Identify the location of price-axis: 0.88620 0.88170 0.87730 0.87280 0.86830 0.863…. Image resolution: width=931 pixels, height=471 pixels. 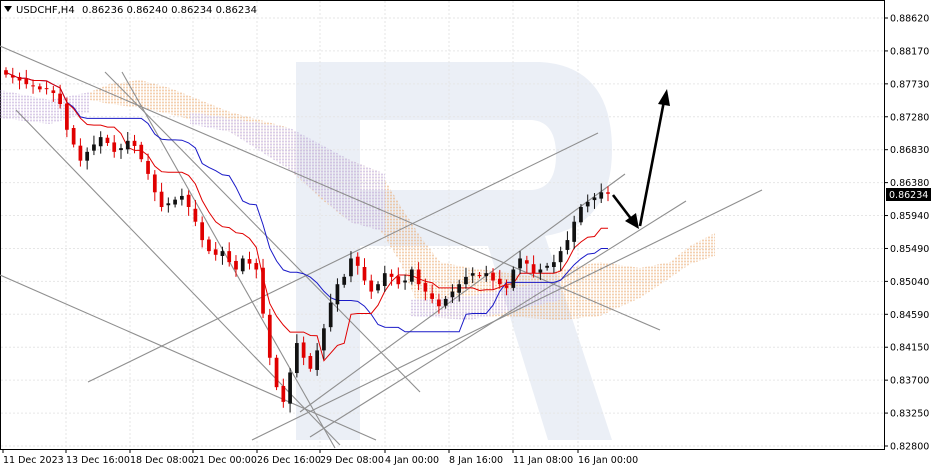
(906, 233).